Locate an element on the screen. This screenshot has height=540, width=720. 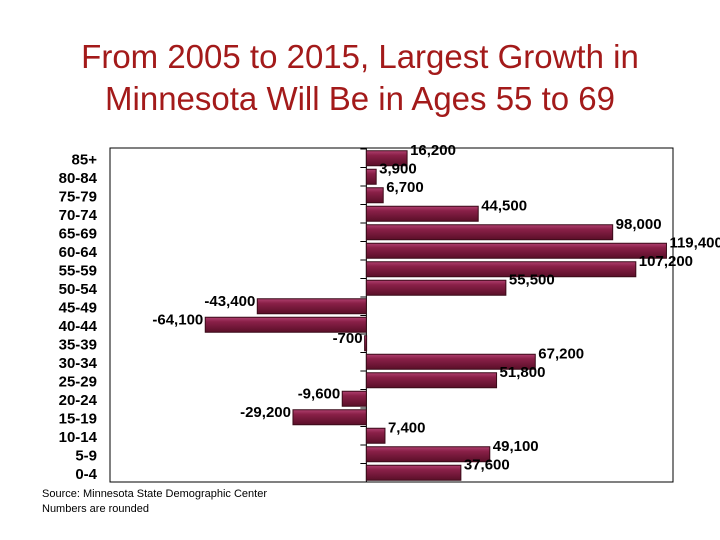
category-label: 50-54 is located at coordinates (78, 289).